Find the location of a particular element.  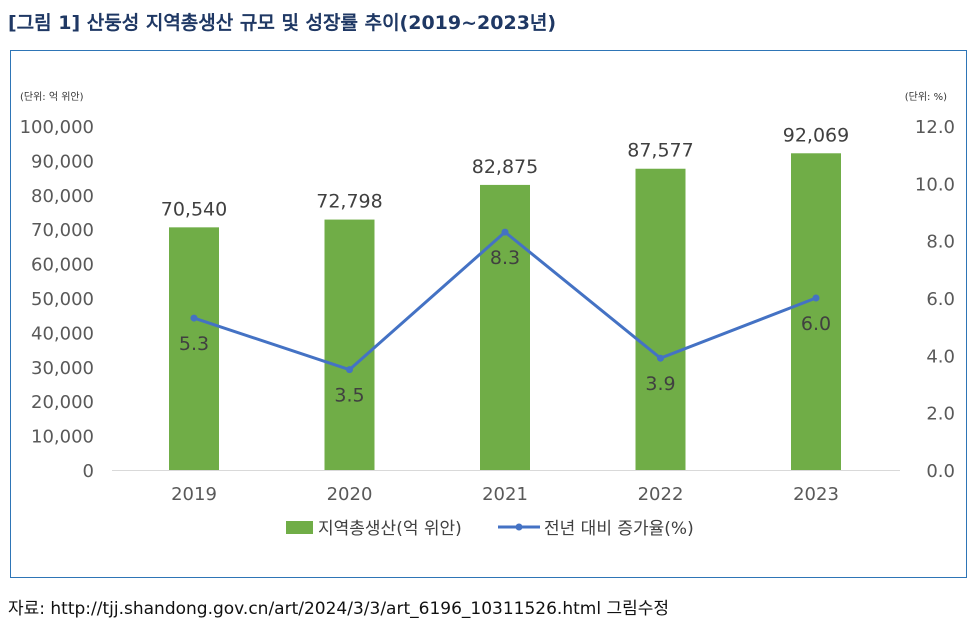

x-axis-tick: 2021 is located at coordinates (505, 494).